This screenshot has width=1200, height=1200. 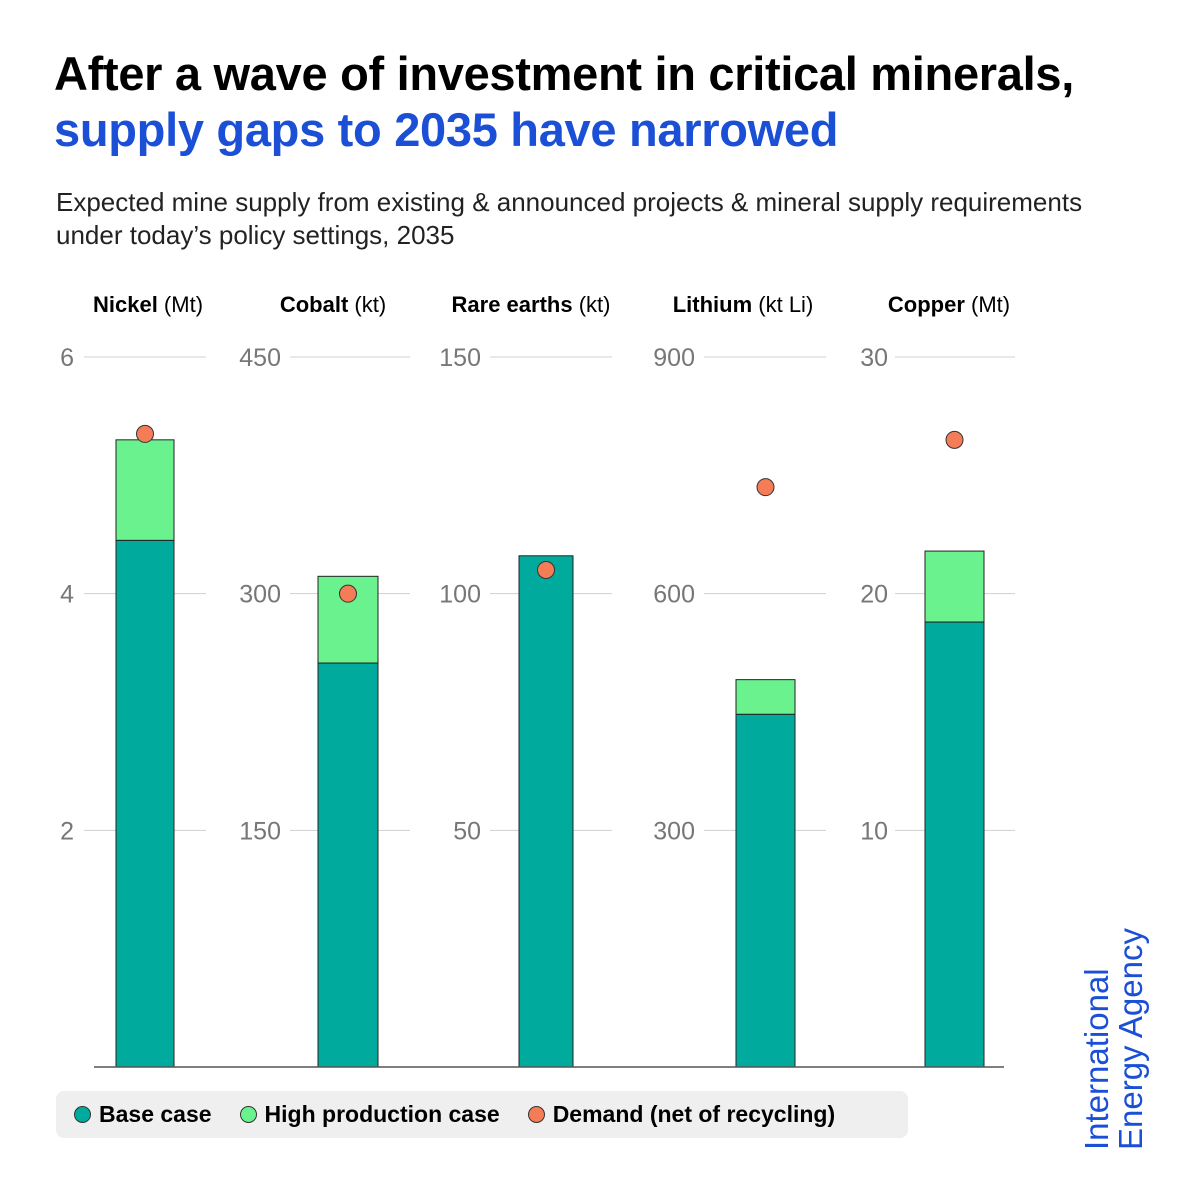 I want to click on panel-header-nickel: Nickel (Mt), so click(x=148, y=304).